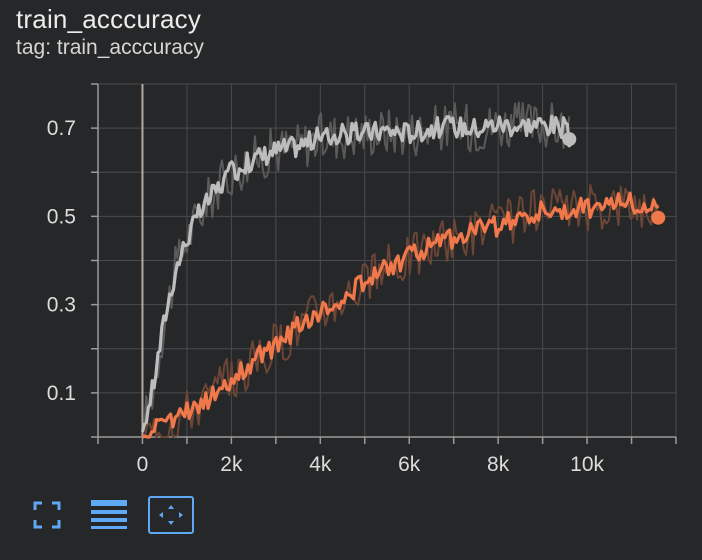 This screenshot has width=702, height=560. I want to click on y-tick-label: 0.3, so click(61, 305).